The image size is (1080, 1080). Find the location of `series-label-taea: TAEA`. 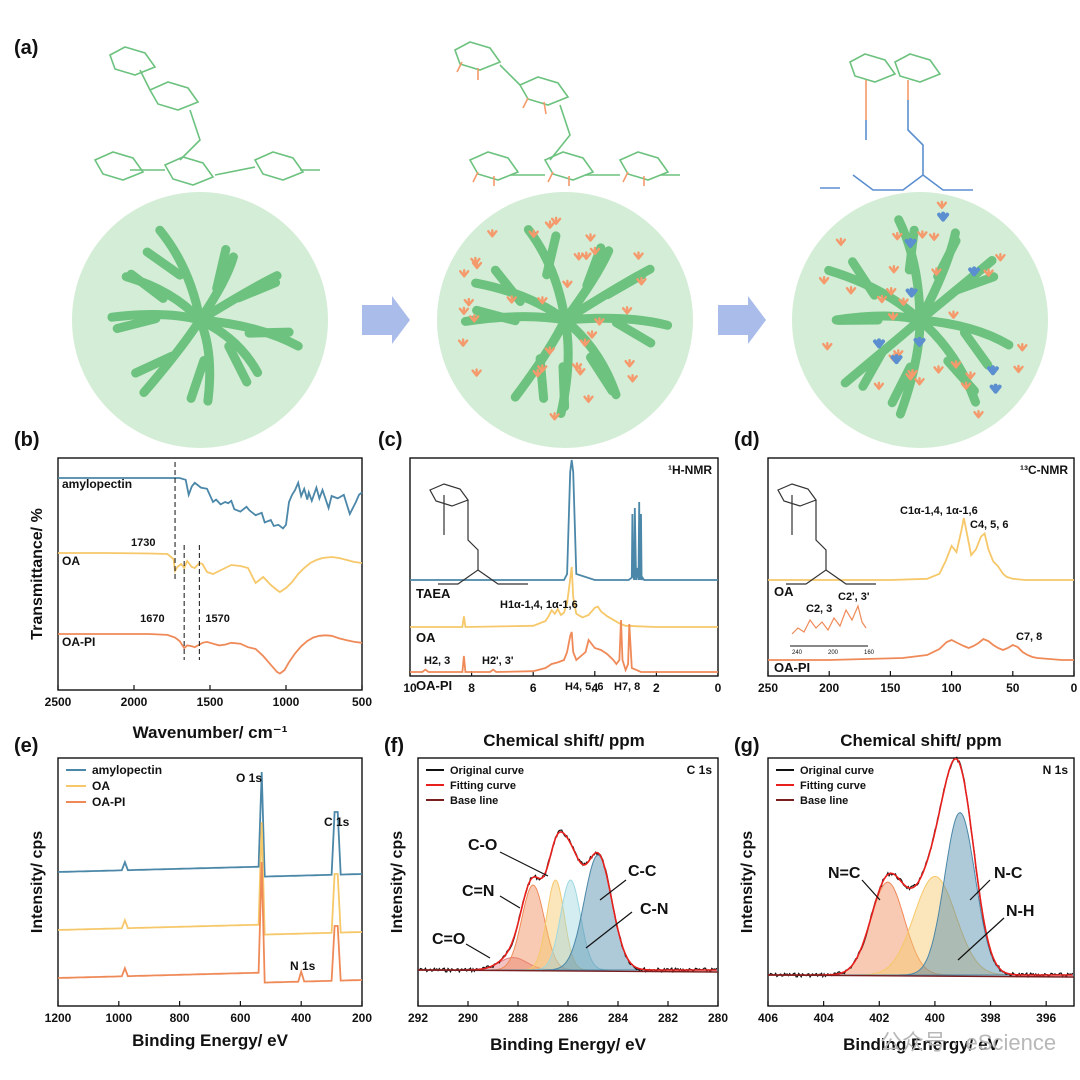

series-label-taea: TAEA is located at coordinates (433, 593).